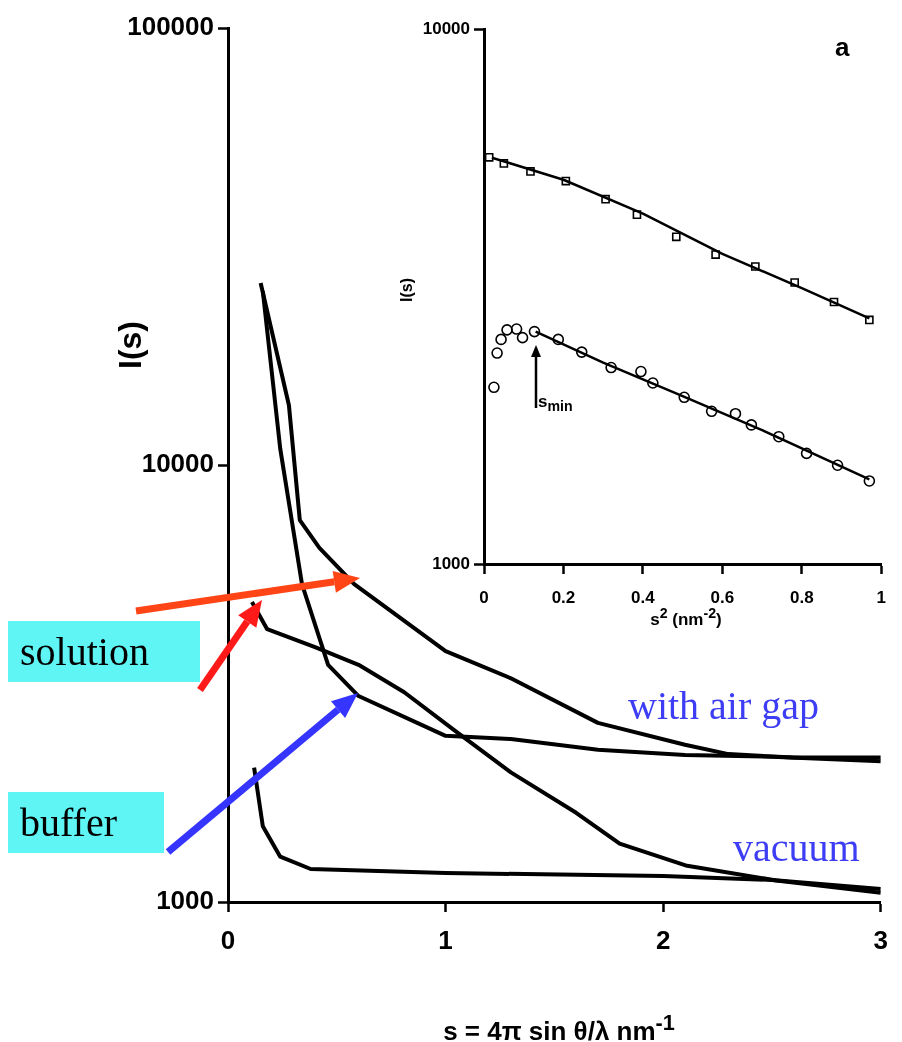 This screenshot has height=1042, width=902. I want to click on y-tick-label: 100000, so click(170, 26).